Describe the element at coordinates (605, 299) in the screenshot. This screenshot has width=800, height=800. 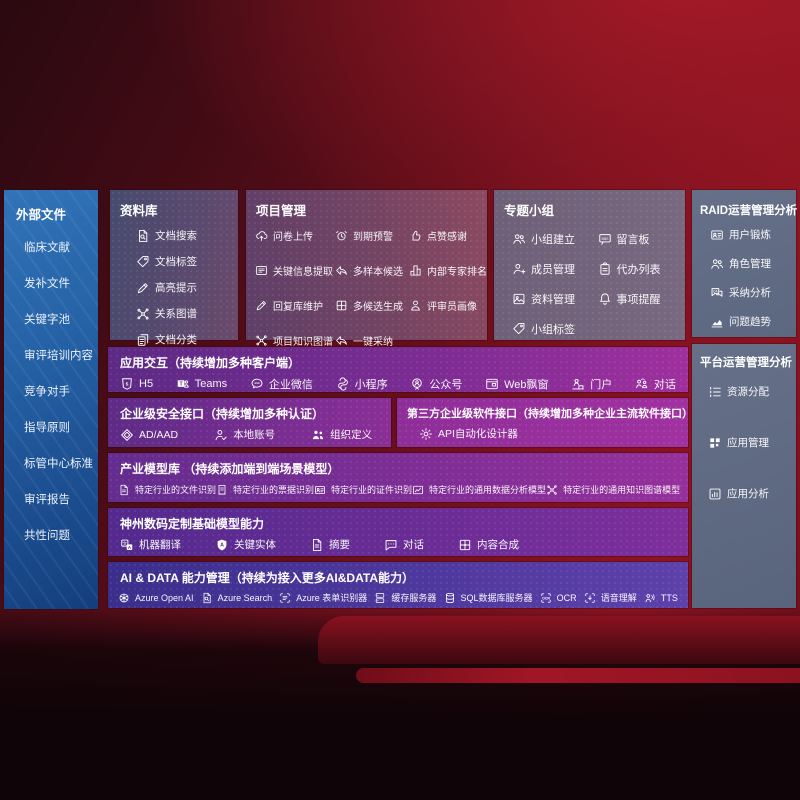
I see `bell-icon` at that location.